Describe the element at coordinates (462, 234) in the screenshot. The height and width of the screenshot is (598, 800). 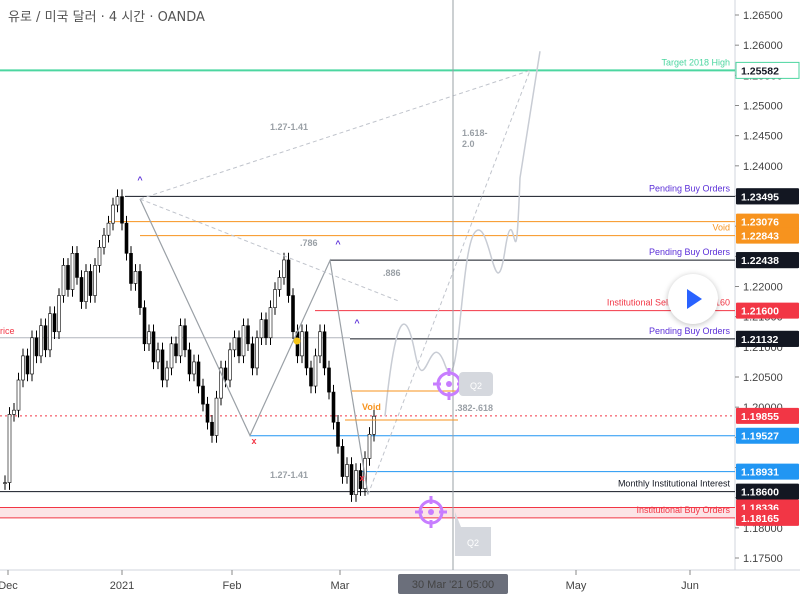
I see `forecast-path` at that location.